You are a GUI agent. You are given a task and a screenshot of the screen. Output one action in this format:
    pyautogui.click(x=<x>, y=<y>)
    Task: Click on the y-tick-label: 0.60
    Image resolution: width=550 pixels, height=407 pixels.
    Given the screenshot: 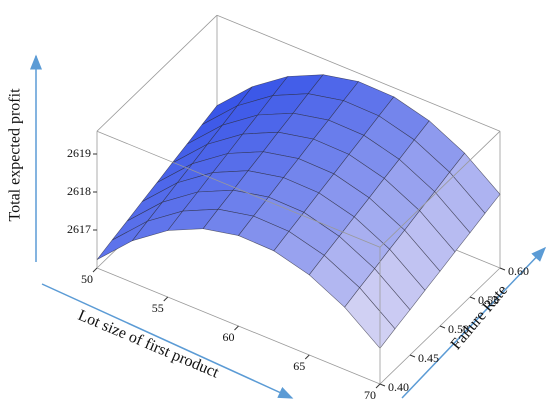 What is the action you would take?
    pyautogui.click(x=518, y=271)
    